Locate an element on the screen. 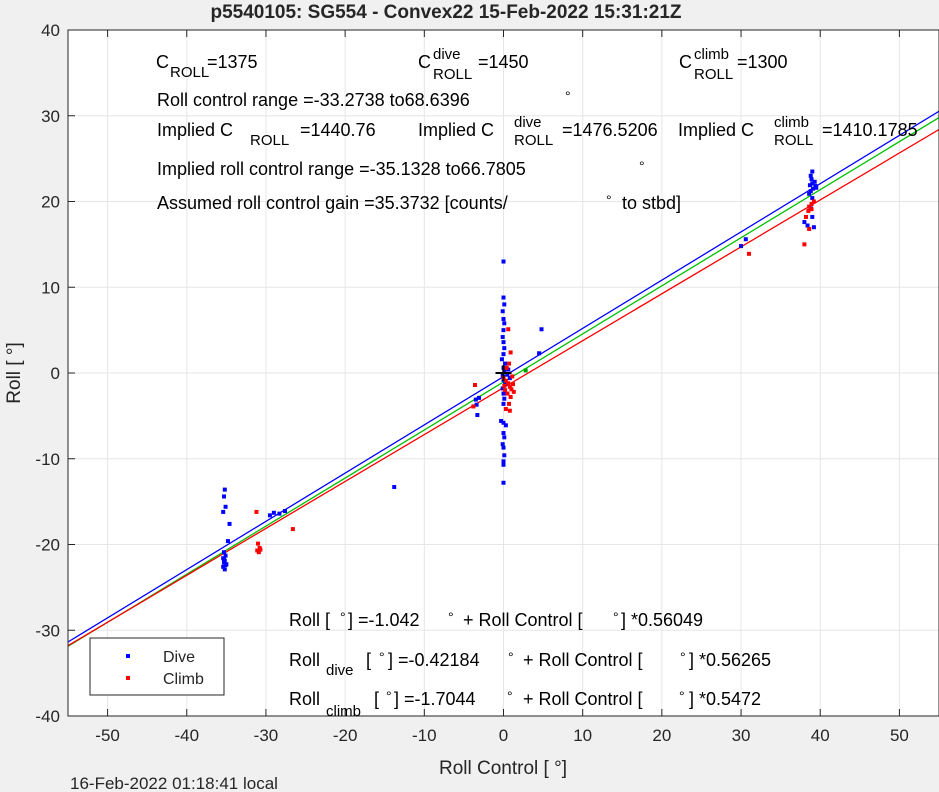  c-roll-dive-value: =1450 is located at coordinates (503, 62).